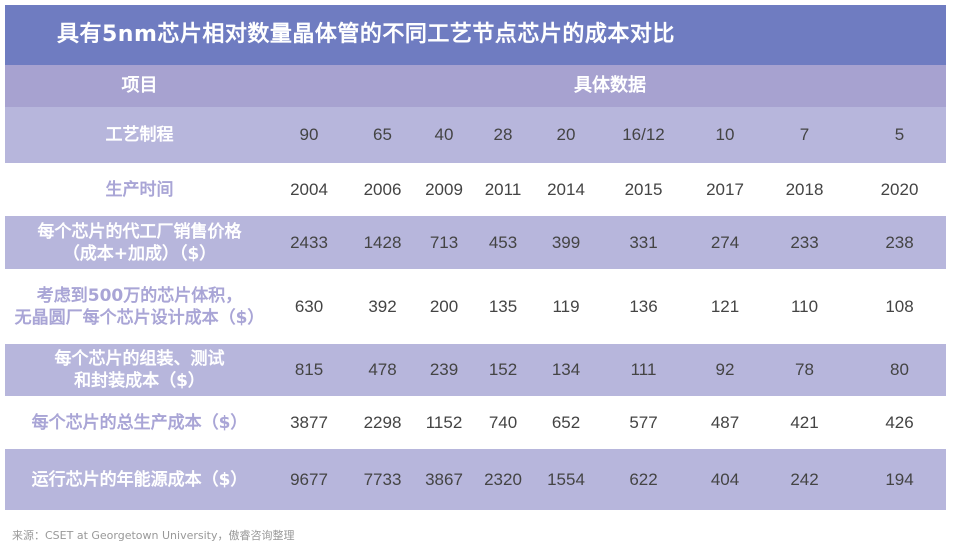 This screenshot has width=960, height=552. Describe the element at coordinates (444, 189) in the screenshot. I see `cell-value: 2009` at that location.